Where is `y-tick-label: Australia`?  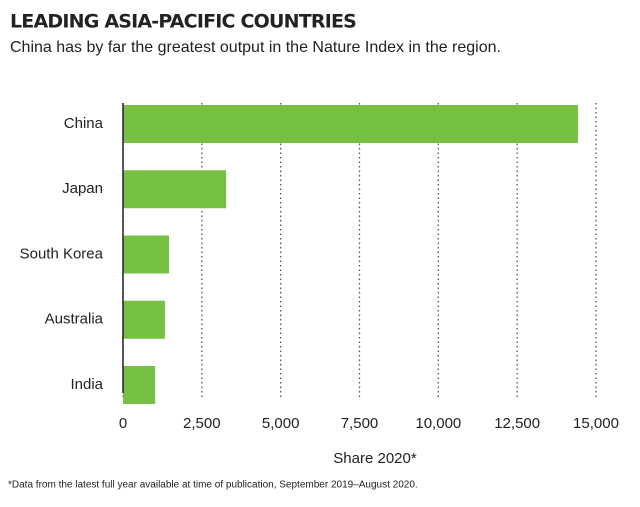
y-tick-label: Australia is located at coordinates (74, 319).